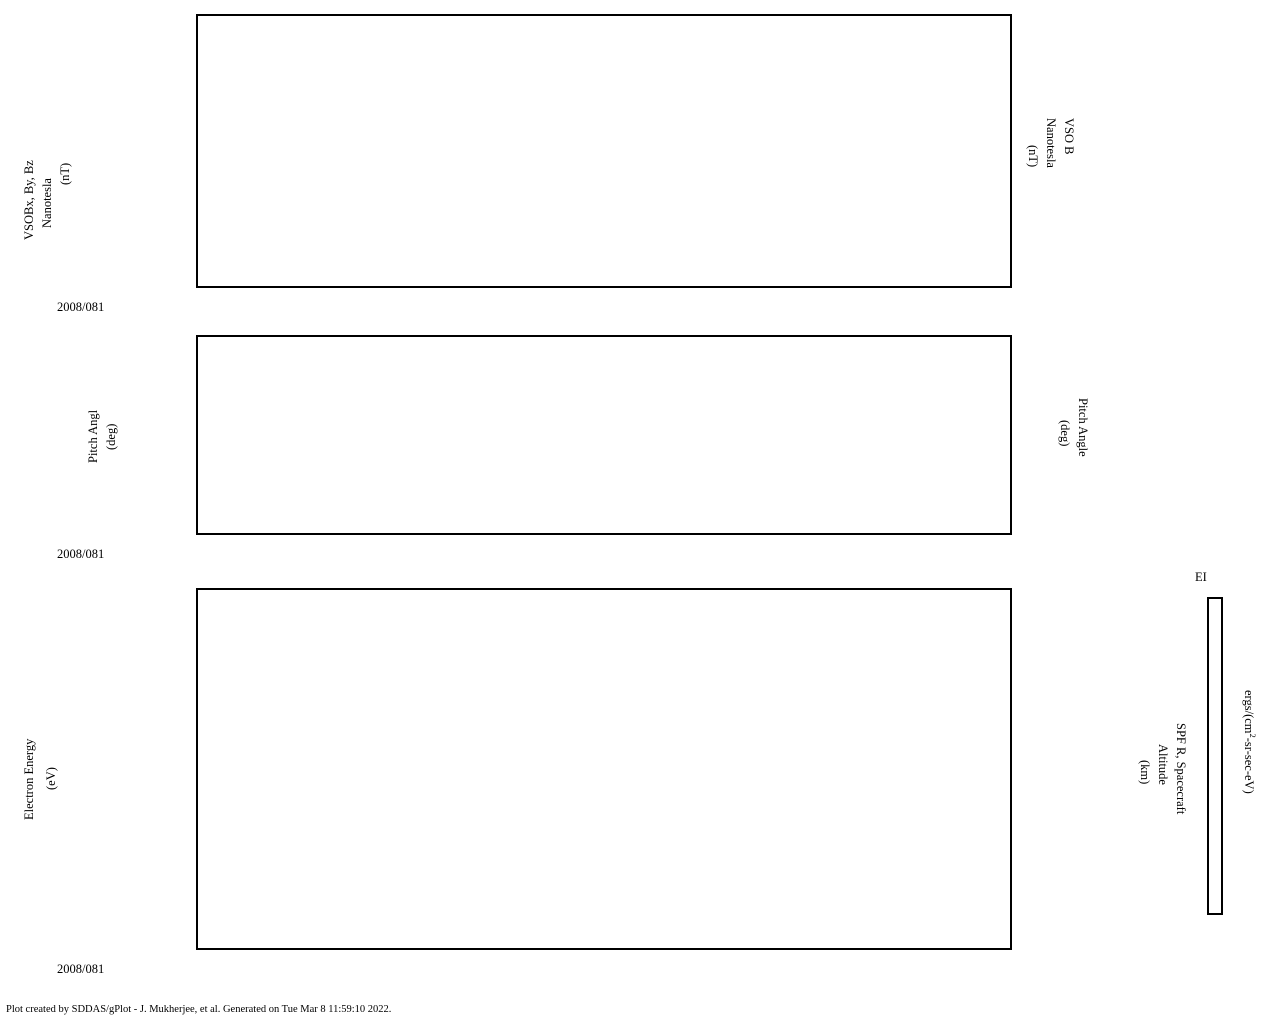 Image resolution: width=1280 pixels, height=1024 pixels. Describe the element at coordinates (604, 435) in the screenshot. I see `pitch-angle-panel` at that location.